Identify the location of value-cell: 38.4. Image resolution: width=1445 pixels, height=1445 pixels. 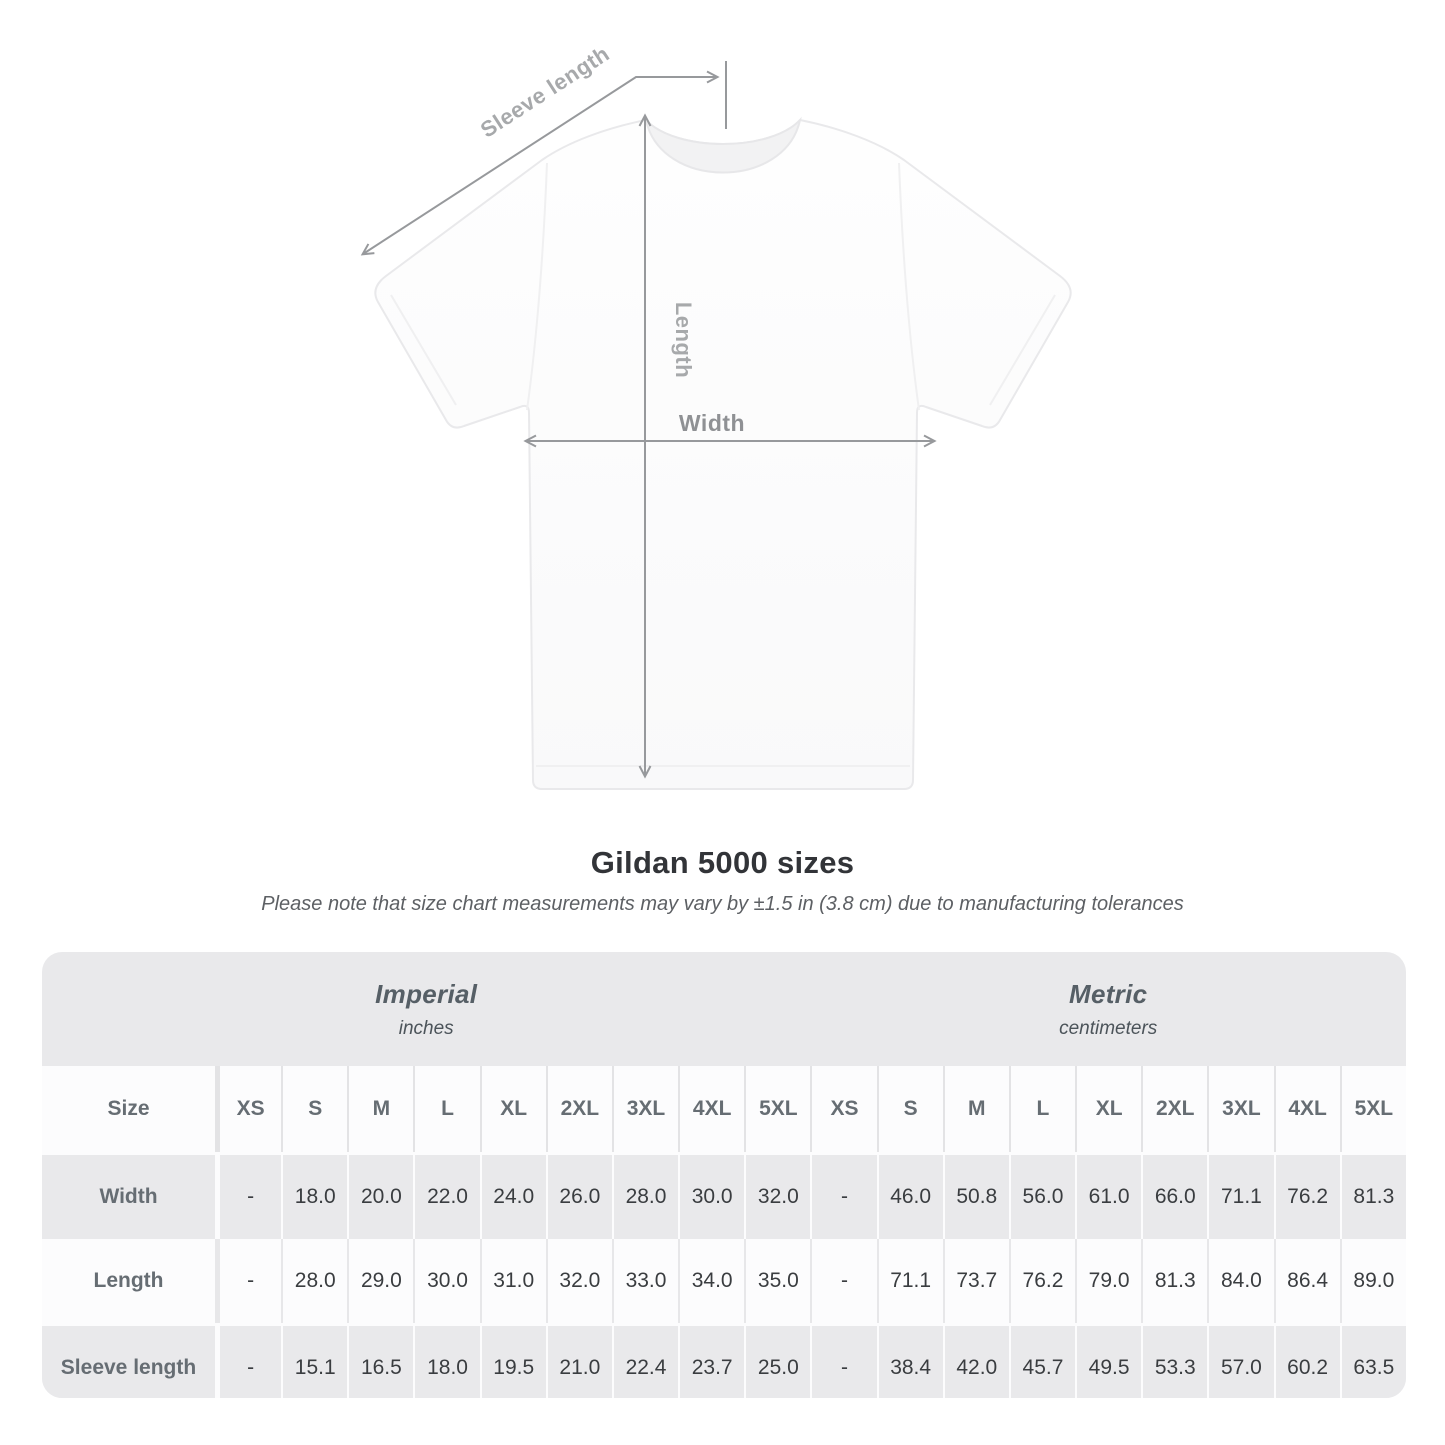
(909, 1360).